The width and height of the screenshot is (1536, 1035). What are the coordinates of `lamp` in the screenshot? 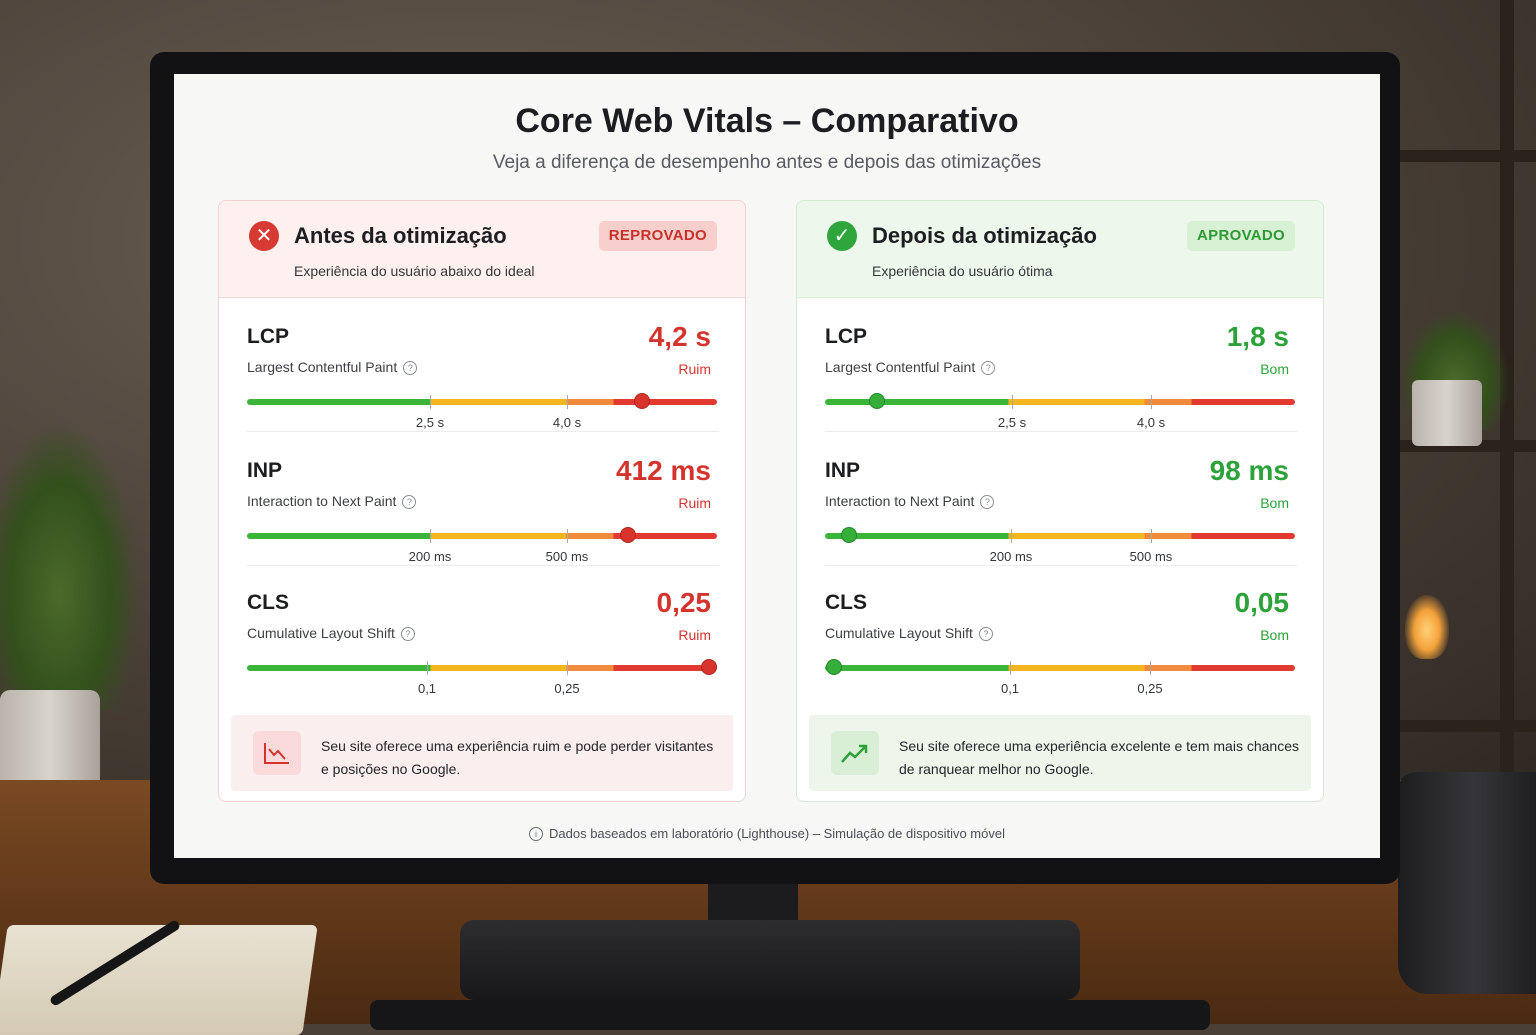 It's located at (1427, 627).